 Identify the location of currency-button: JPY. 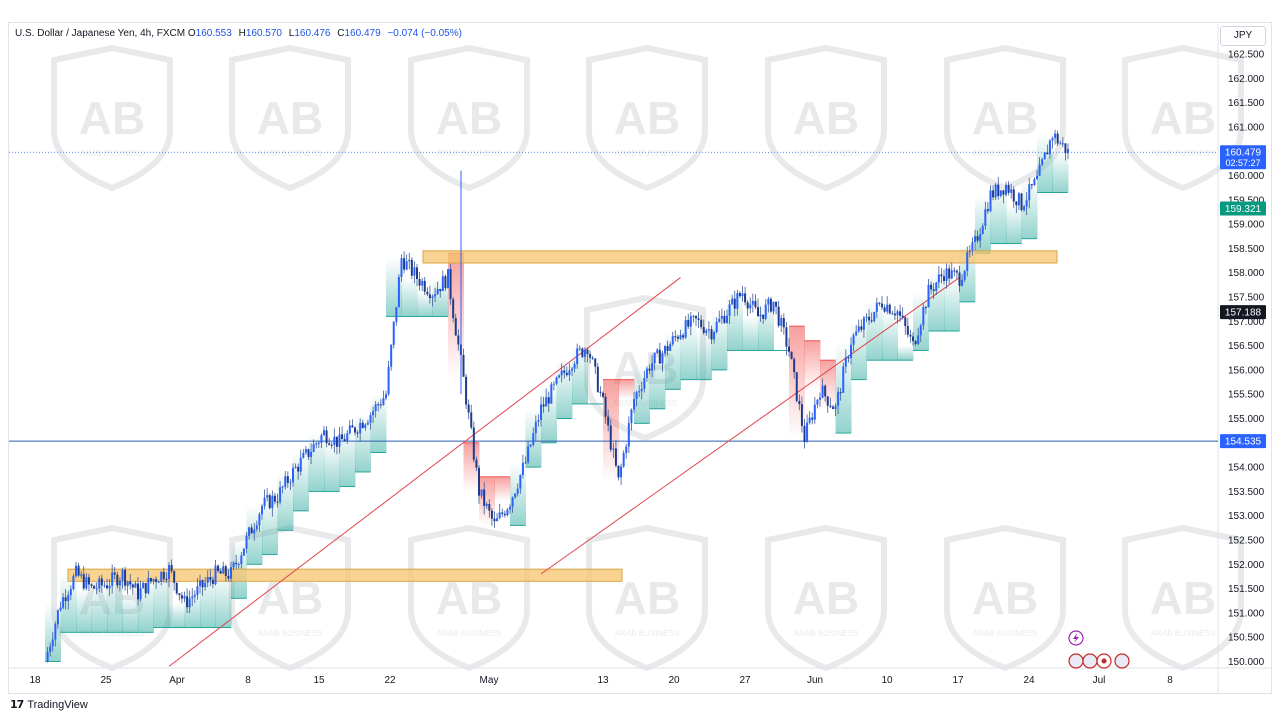
(1243, 36).